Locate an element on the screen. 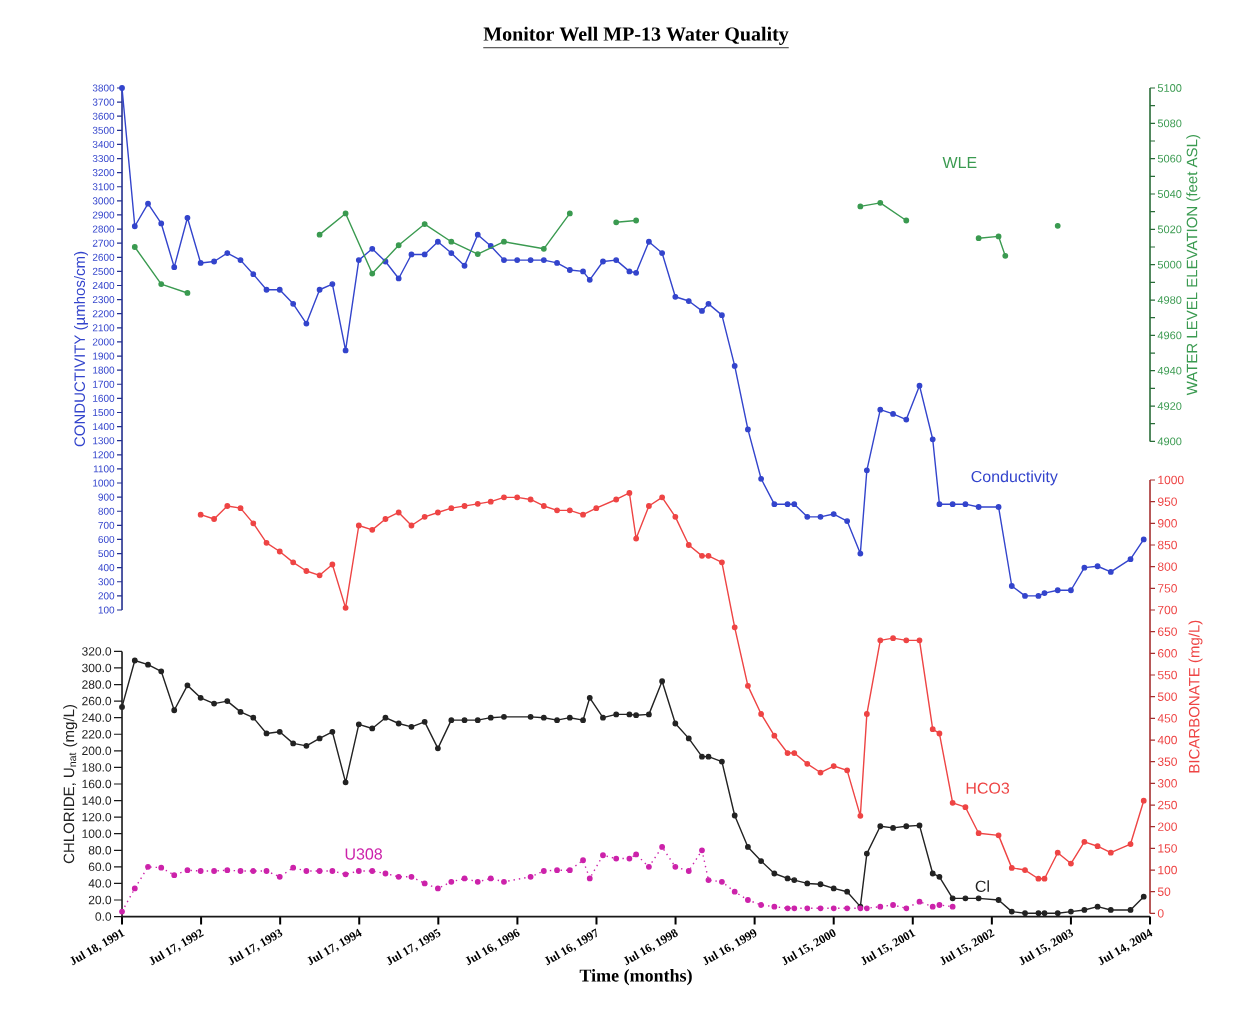 The image size is (1246, 1010). series-label: HCO3 is located at coordinates (988, 788).